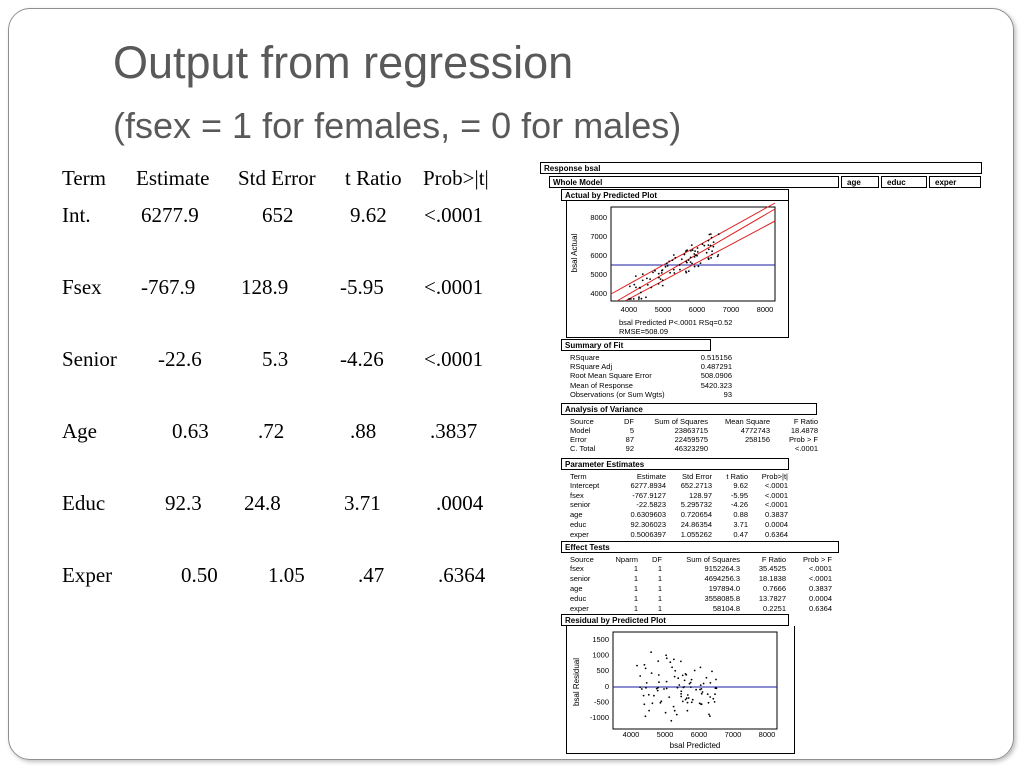 The image size is (1024, 768). Describe the element at coordinates (774, 476) in the screenshot. I see `param-col-header: Prob>|t|` at that location.